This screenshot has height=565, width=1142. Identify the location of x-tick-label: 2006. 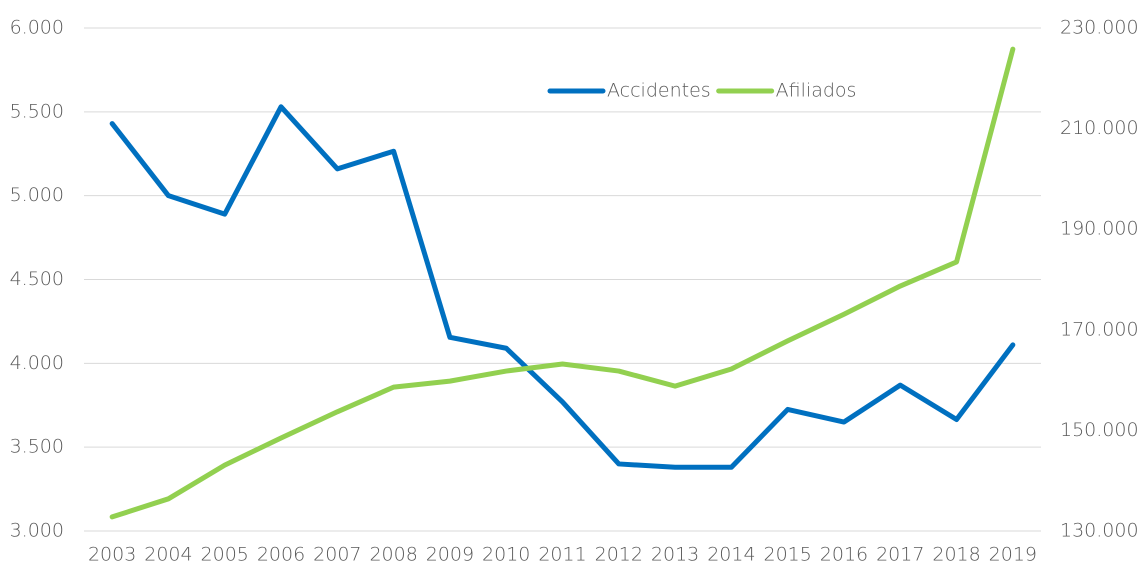
(281, 554).